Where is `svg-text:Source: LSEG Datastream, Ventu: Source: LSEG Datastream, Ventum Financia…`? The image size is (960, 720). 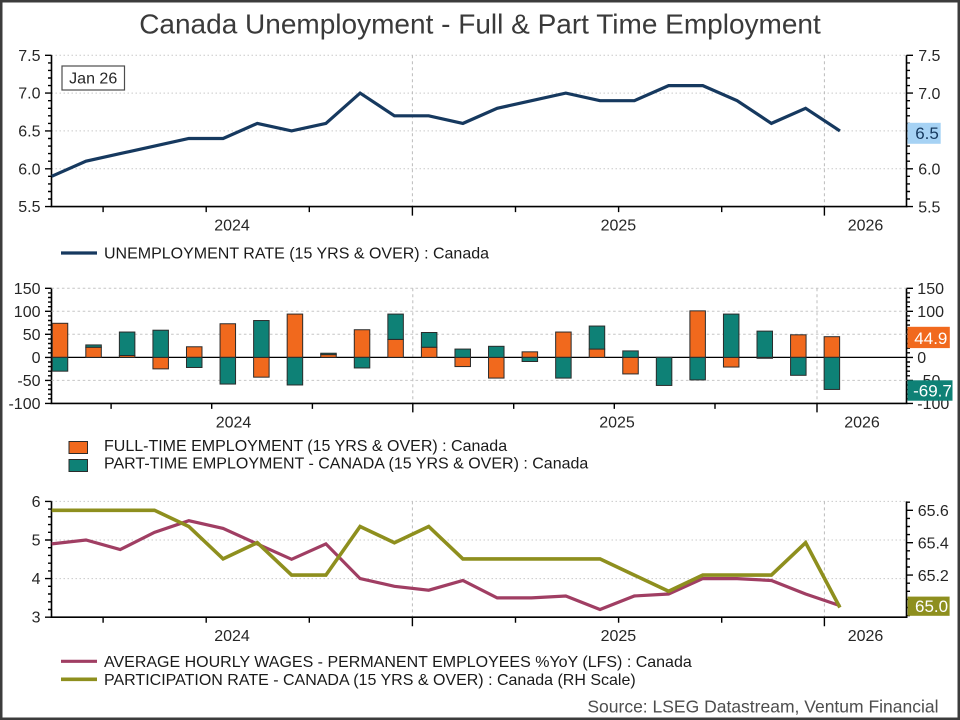 svg-text:Source: LSEG Datastream, Ventu: Source: LSEG Datastream, Ventum Financia… is located at coordinates (762, 707).